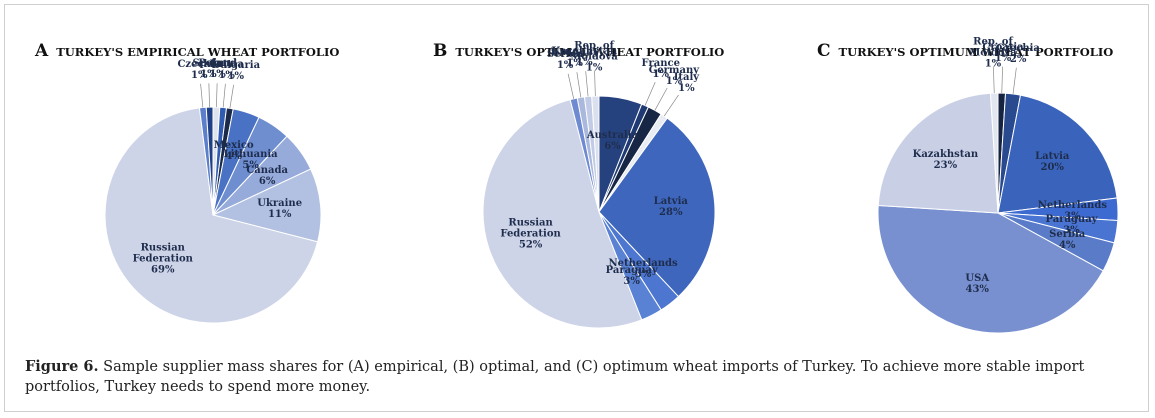 The height and width of the screenshot is (418, 1155). Describe the element at coordinates (250, 154) in the screenshot. I see `slice-name: Lithuania` at that location.